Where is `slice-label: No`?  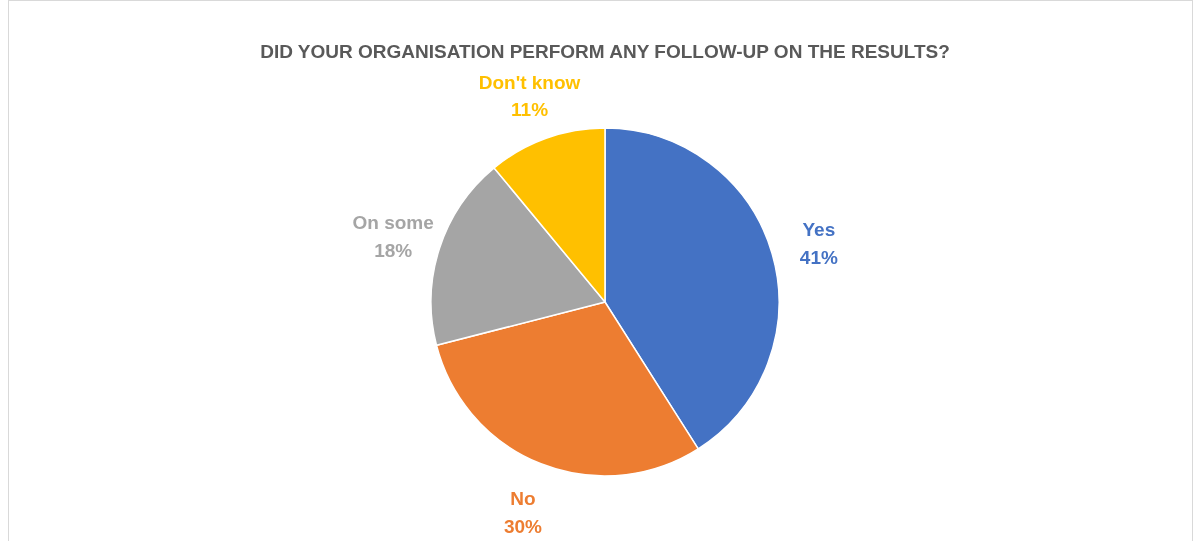 slice-label: No is located at coordinates (523, 499).